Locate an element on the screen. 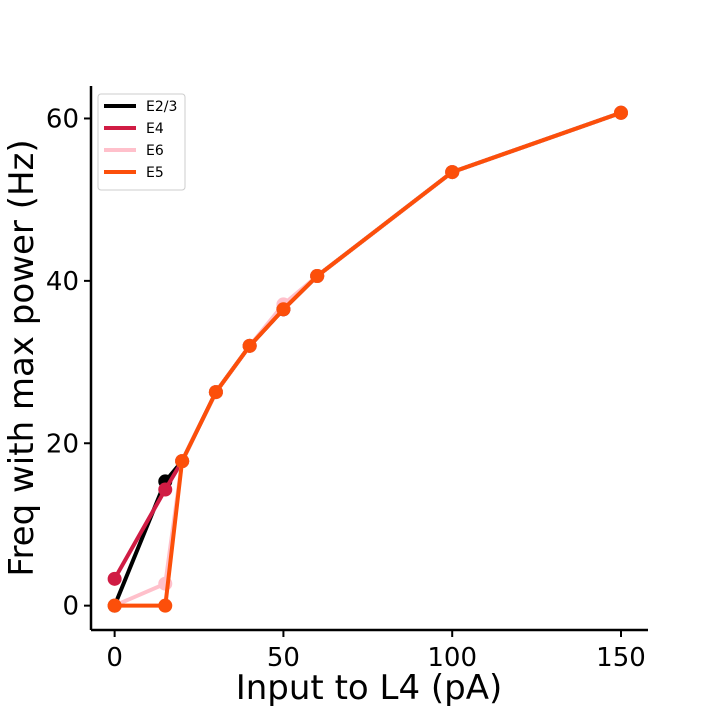  legend-label: E5 is located at coordinates (155, 173).